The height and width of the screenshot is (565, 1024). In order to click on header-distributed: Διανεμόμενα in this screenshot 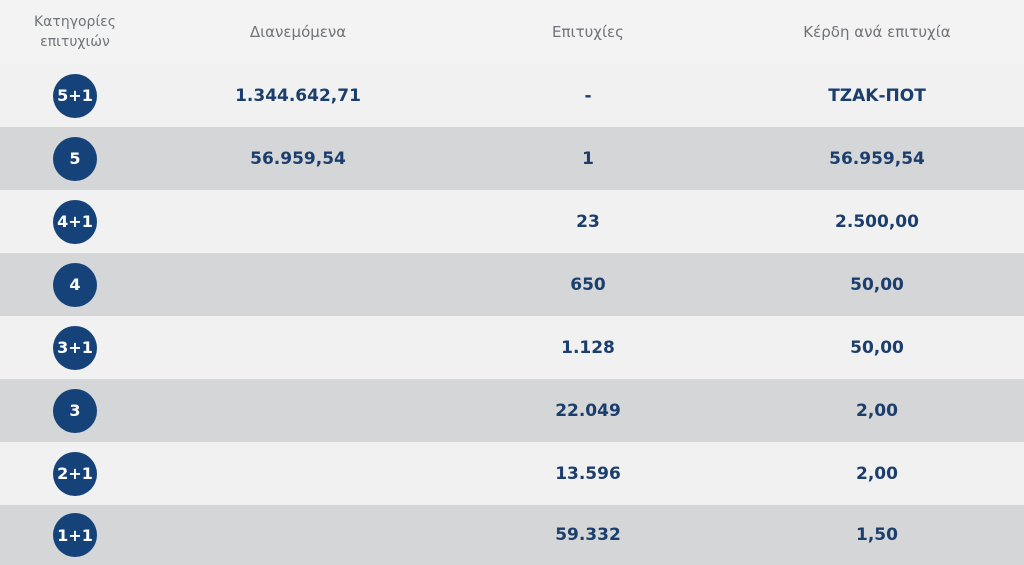, I will do `click(298, 32)`.